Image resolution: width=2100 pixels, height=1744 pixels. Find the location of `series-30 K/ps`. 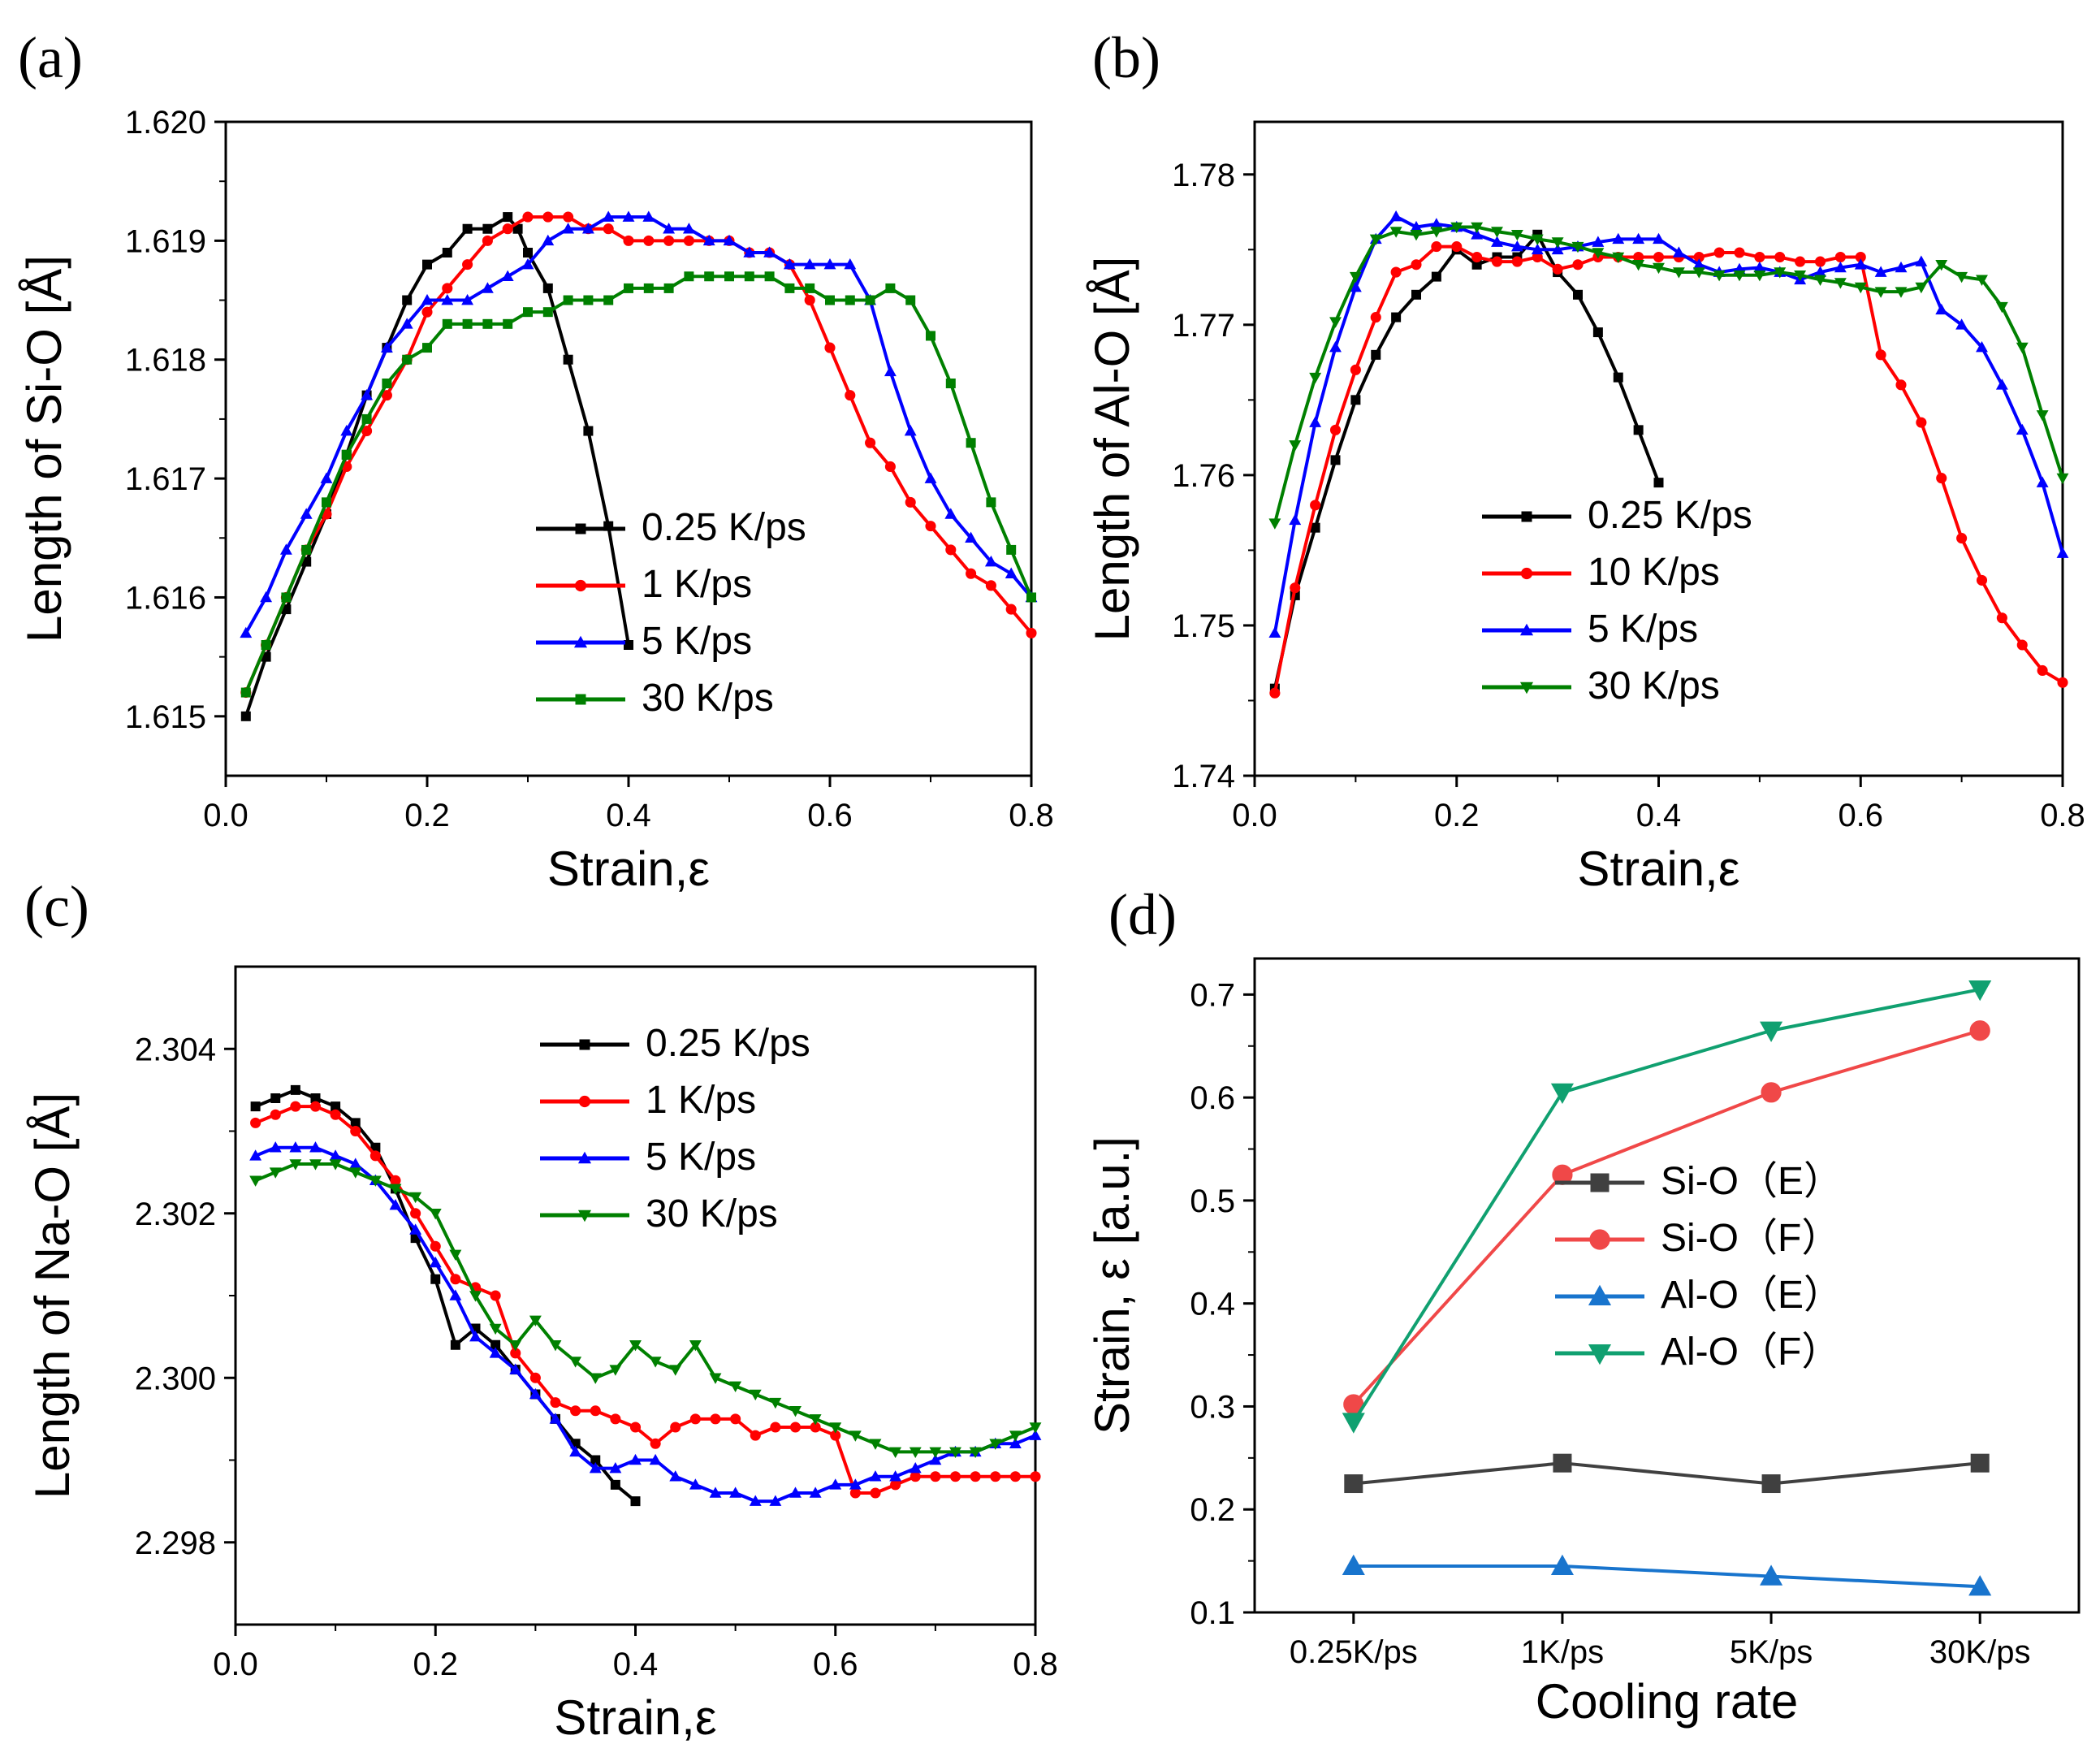

series-30 K/ps is located at coordinates (638, 485).